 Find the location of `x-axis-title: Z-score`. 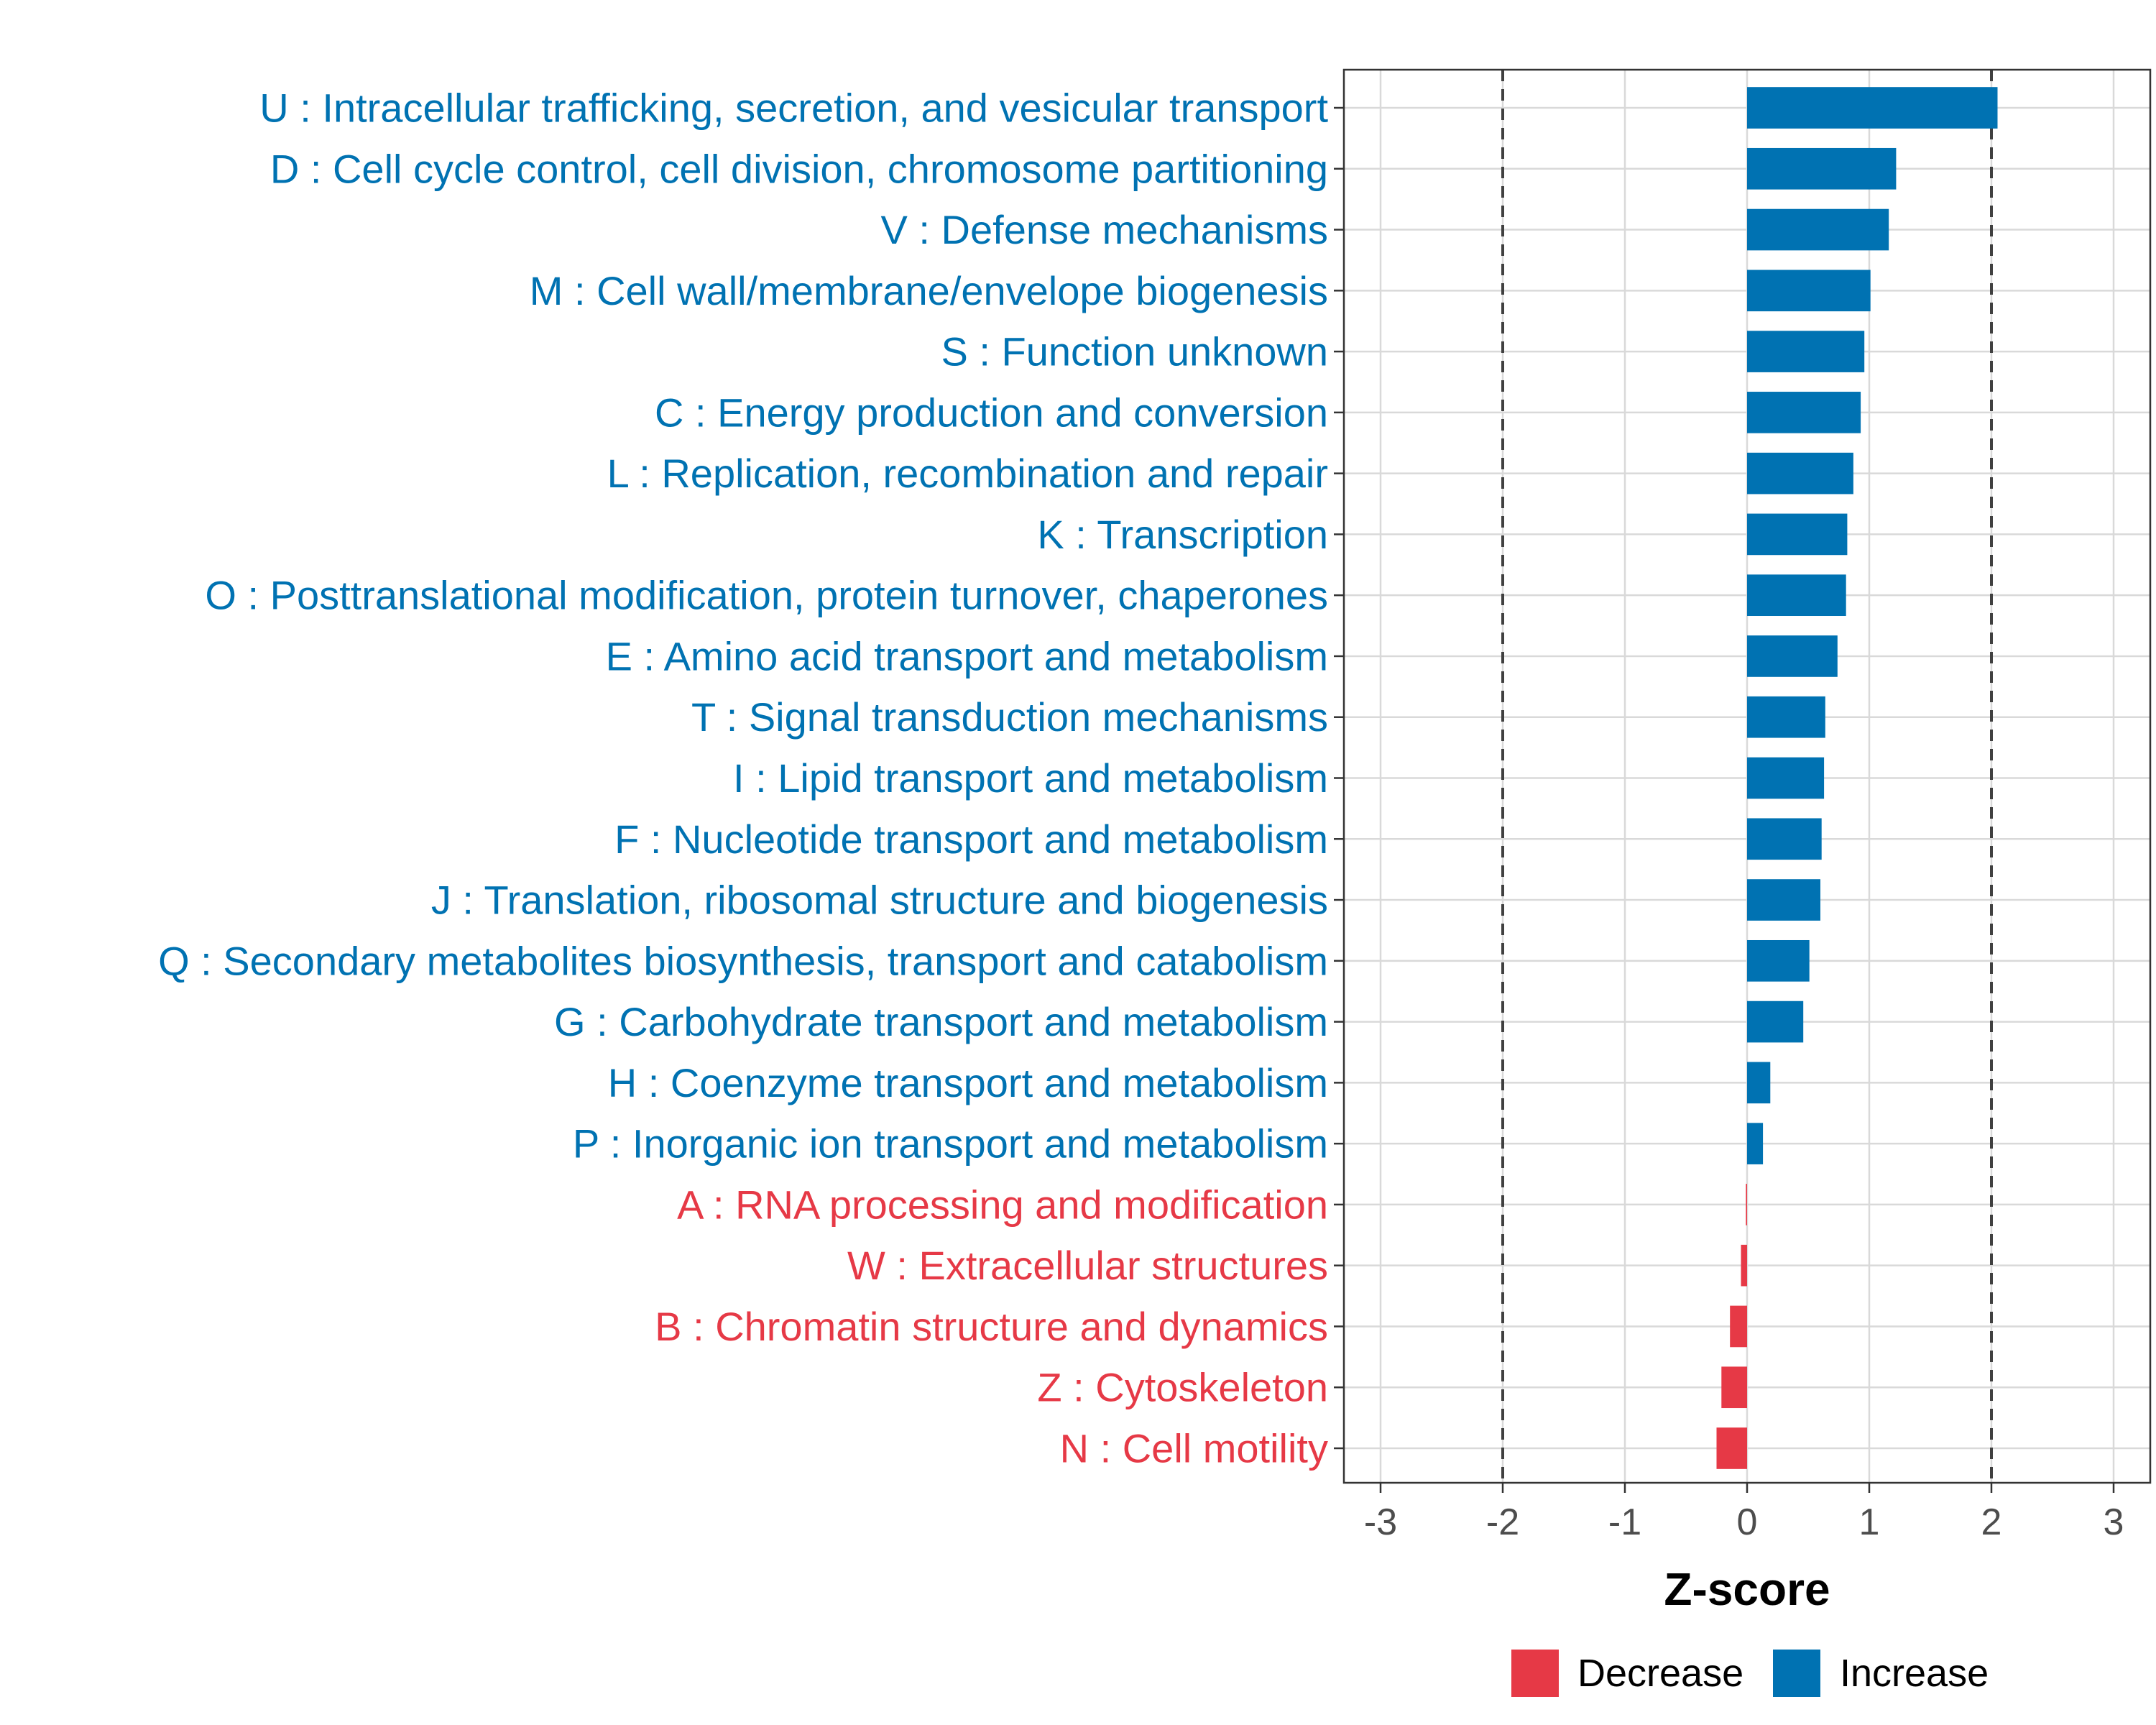

x-axis-title: Z-score is located at coordinates (1747, 1589).